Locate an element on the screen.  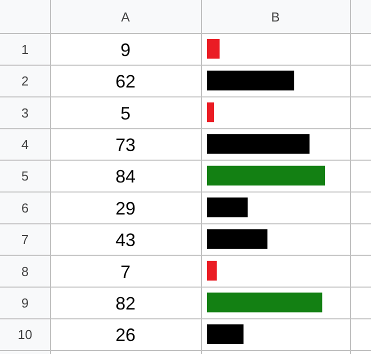
data-label: 7 is located at coordinates (125, 272).